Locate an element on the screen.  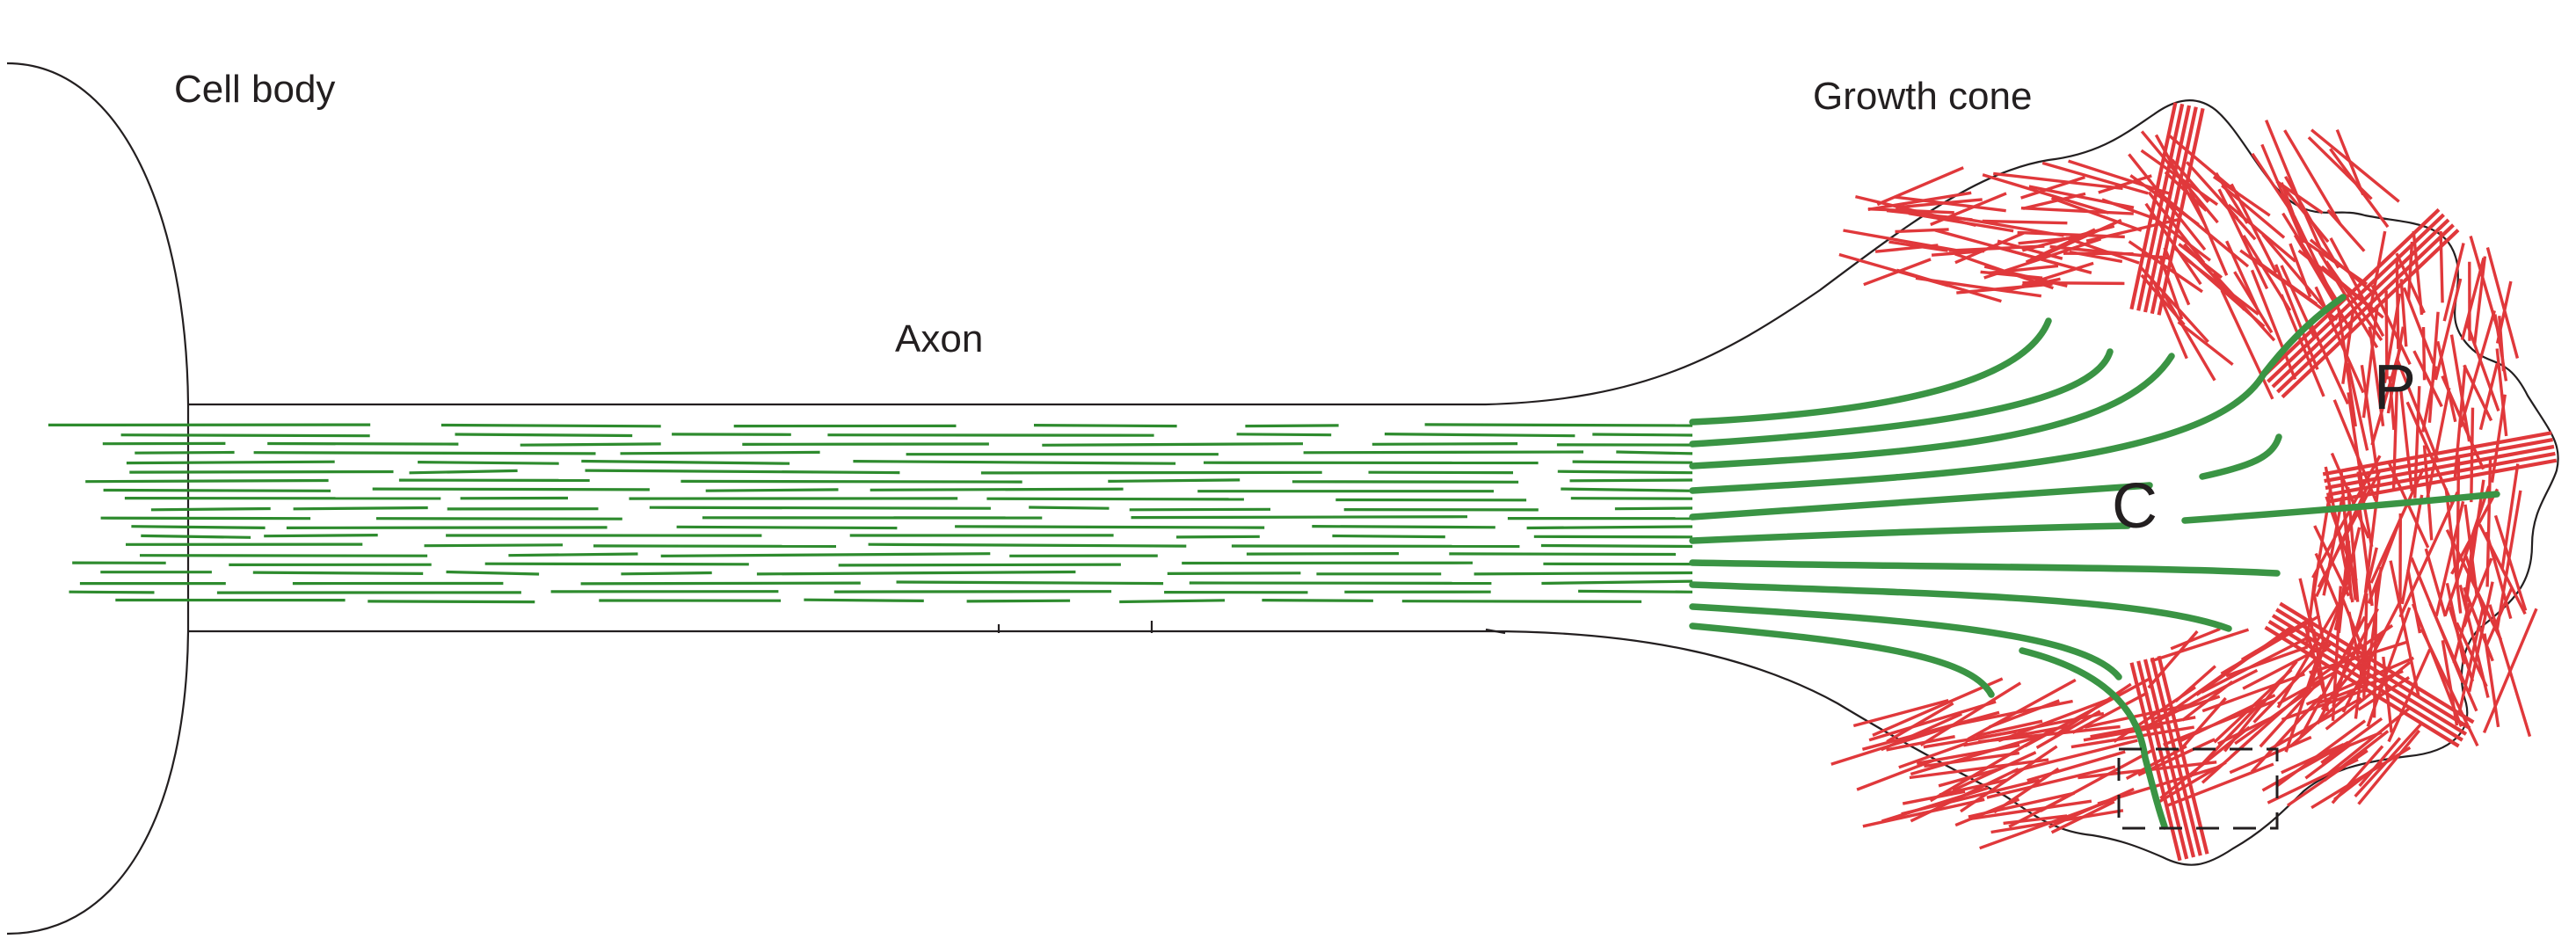
p-domain-label: P is located at coordinates (2395, 388).